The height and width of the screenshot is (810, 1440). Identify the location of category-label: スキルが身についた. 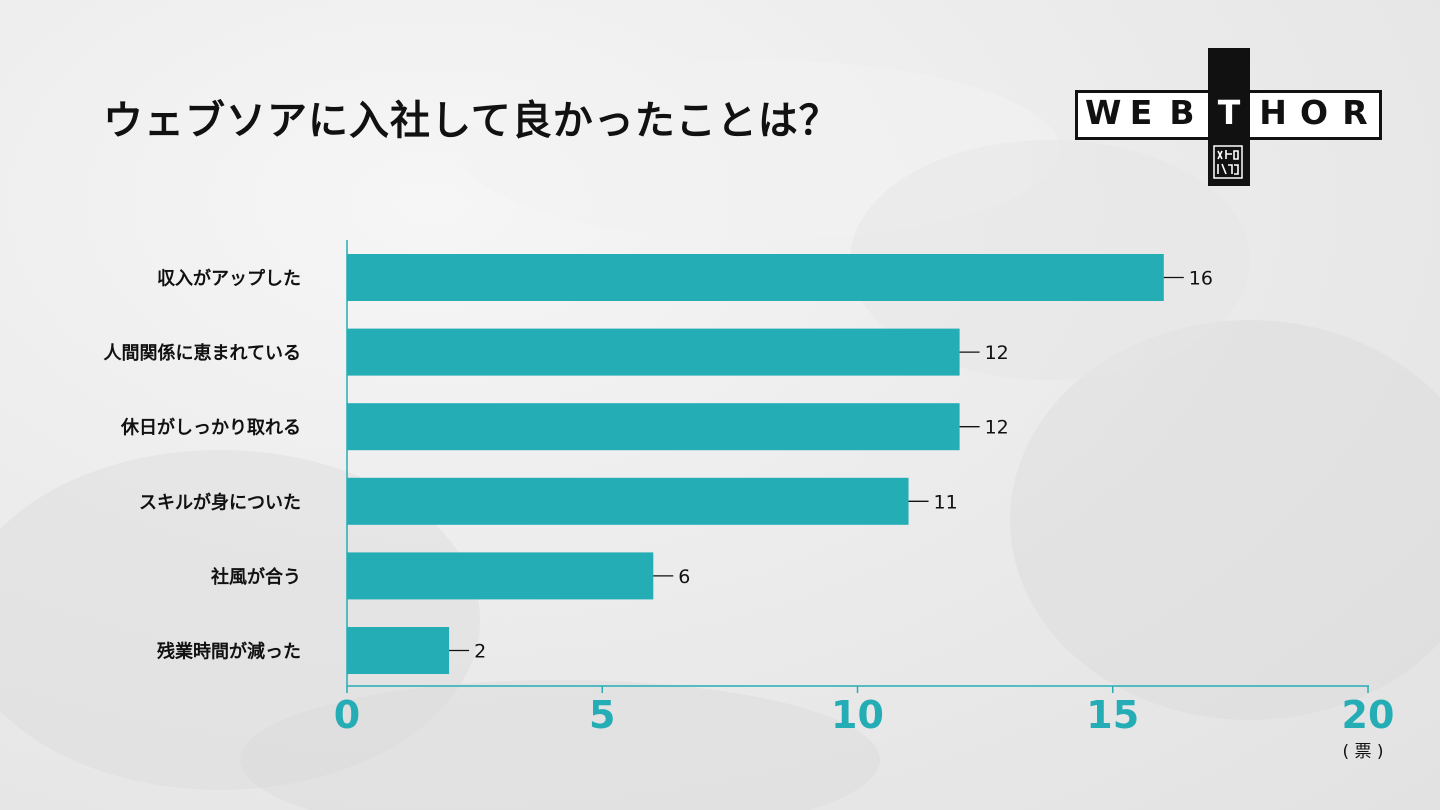
(220, 502).